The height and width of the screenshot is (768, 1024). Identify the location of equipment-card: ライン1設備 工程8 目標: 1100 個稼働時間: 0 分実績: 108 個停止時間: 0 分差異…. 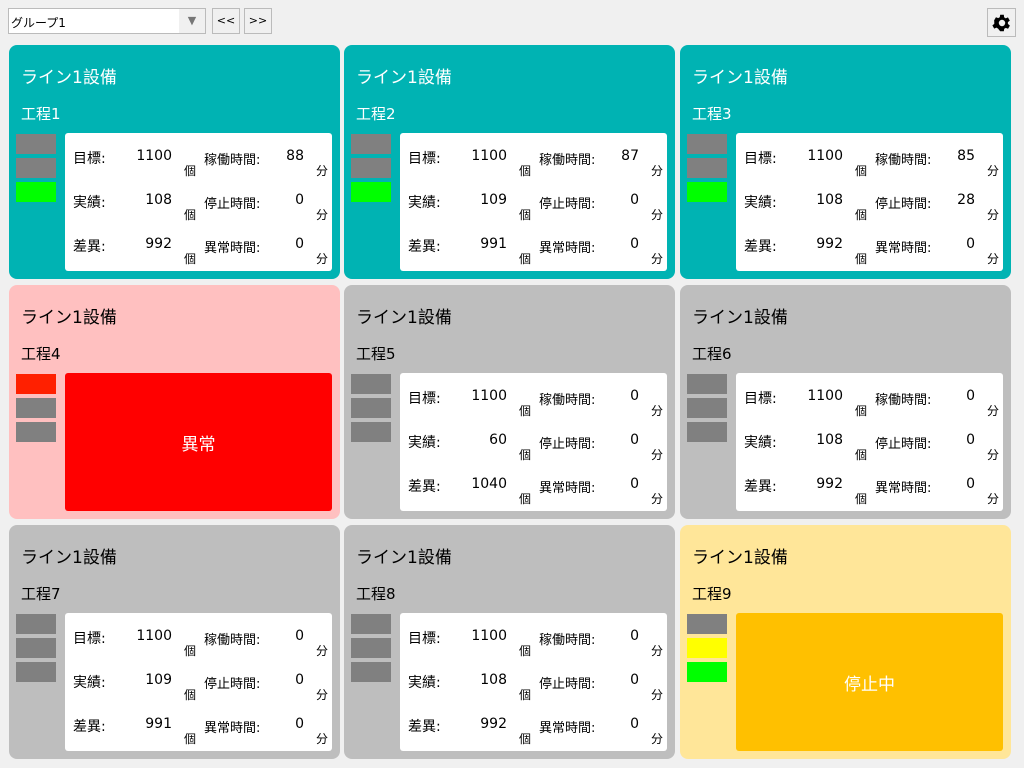
(509, 642).